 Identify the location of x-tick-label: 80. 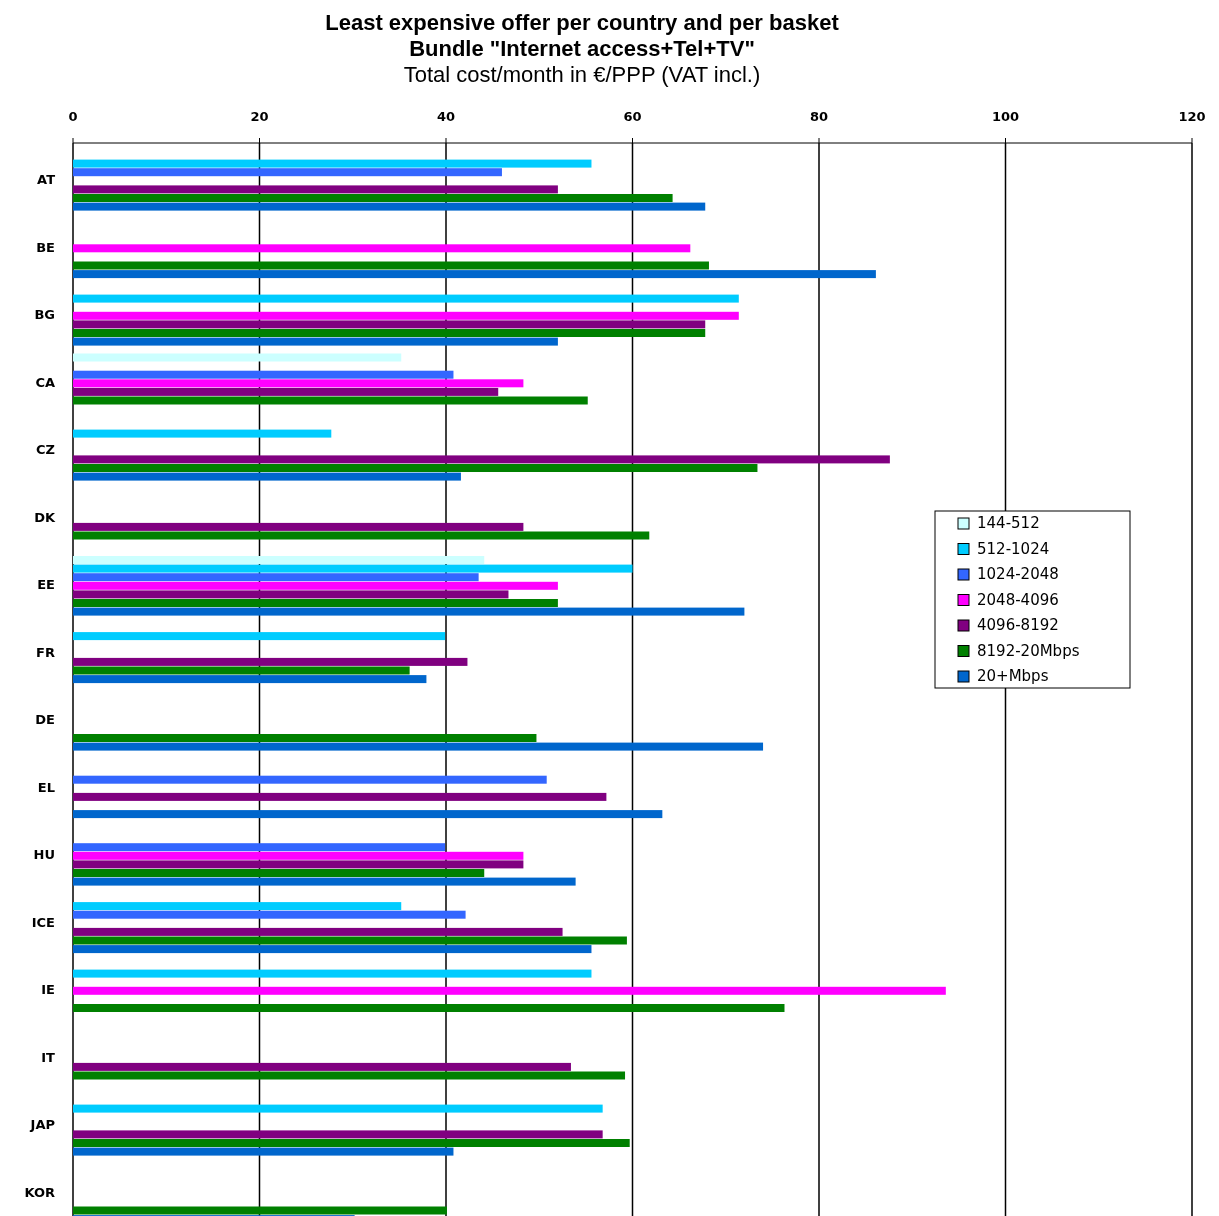
(819, 116).